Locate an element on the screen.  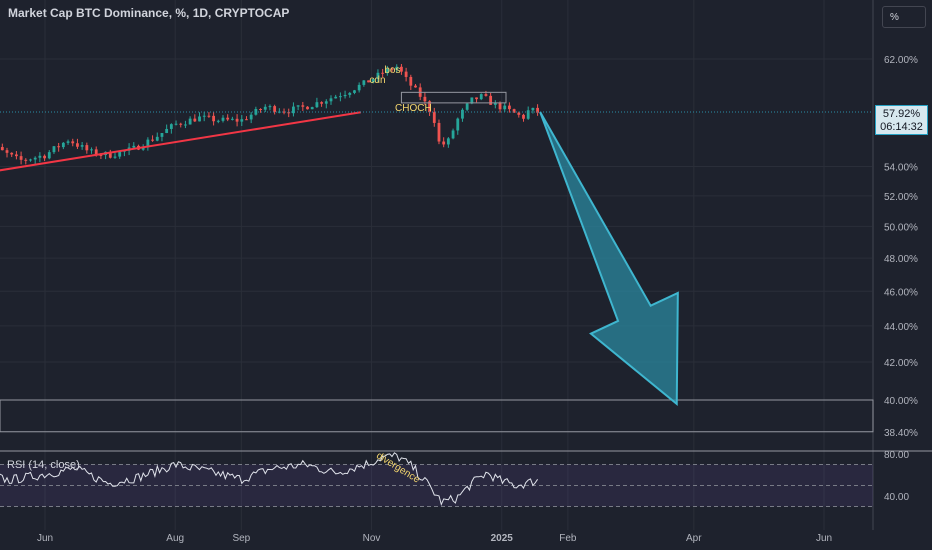
support-level-box is located at coordinates (437, 416).